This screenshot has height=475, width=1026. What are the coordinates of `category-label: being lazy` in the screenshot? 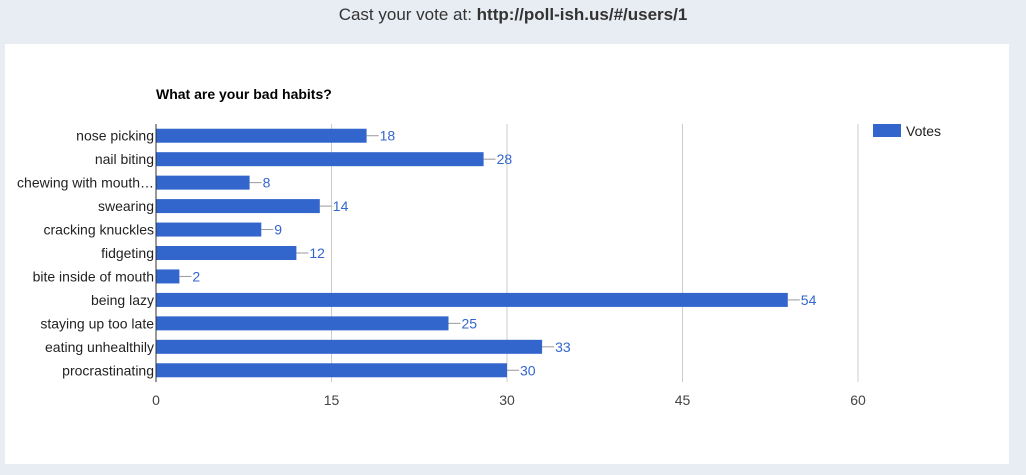 It's located at (122, 300).